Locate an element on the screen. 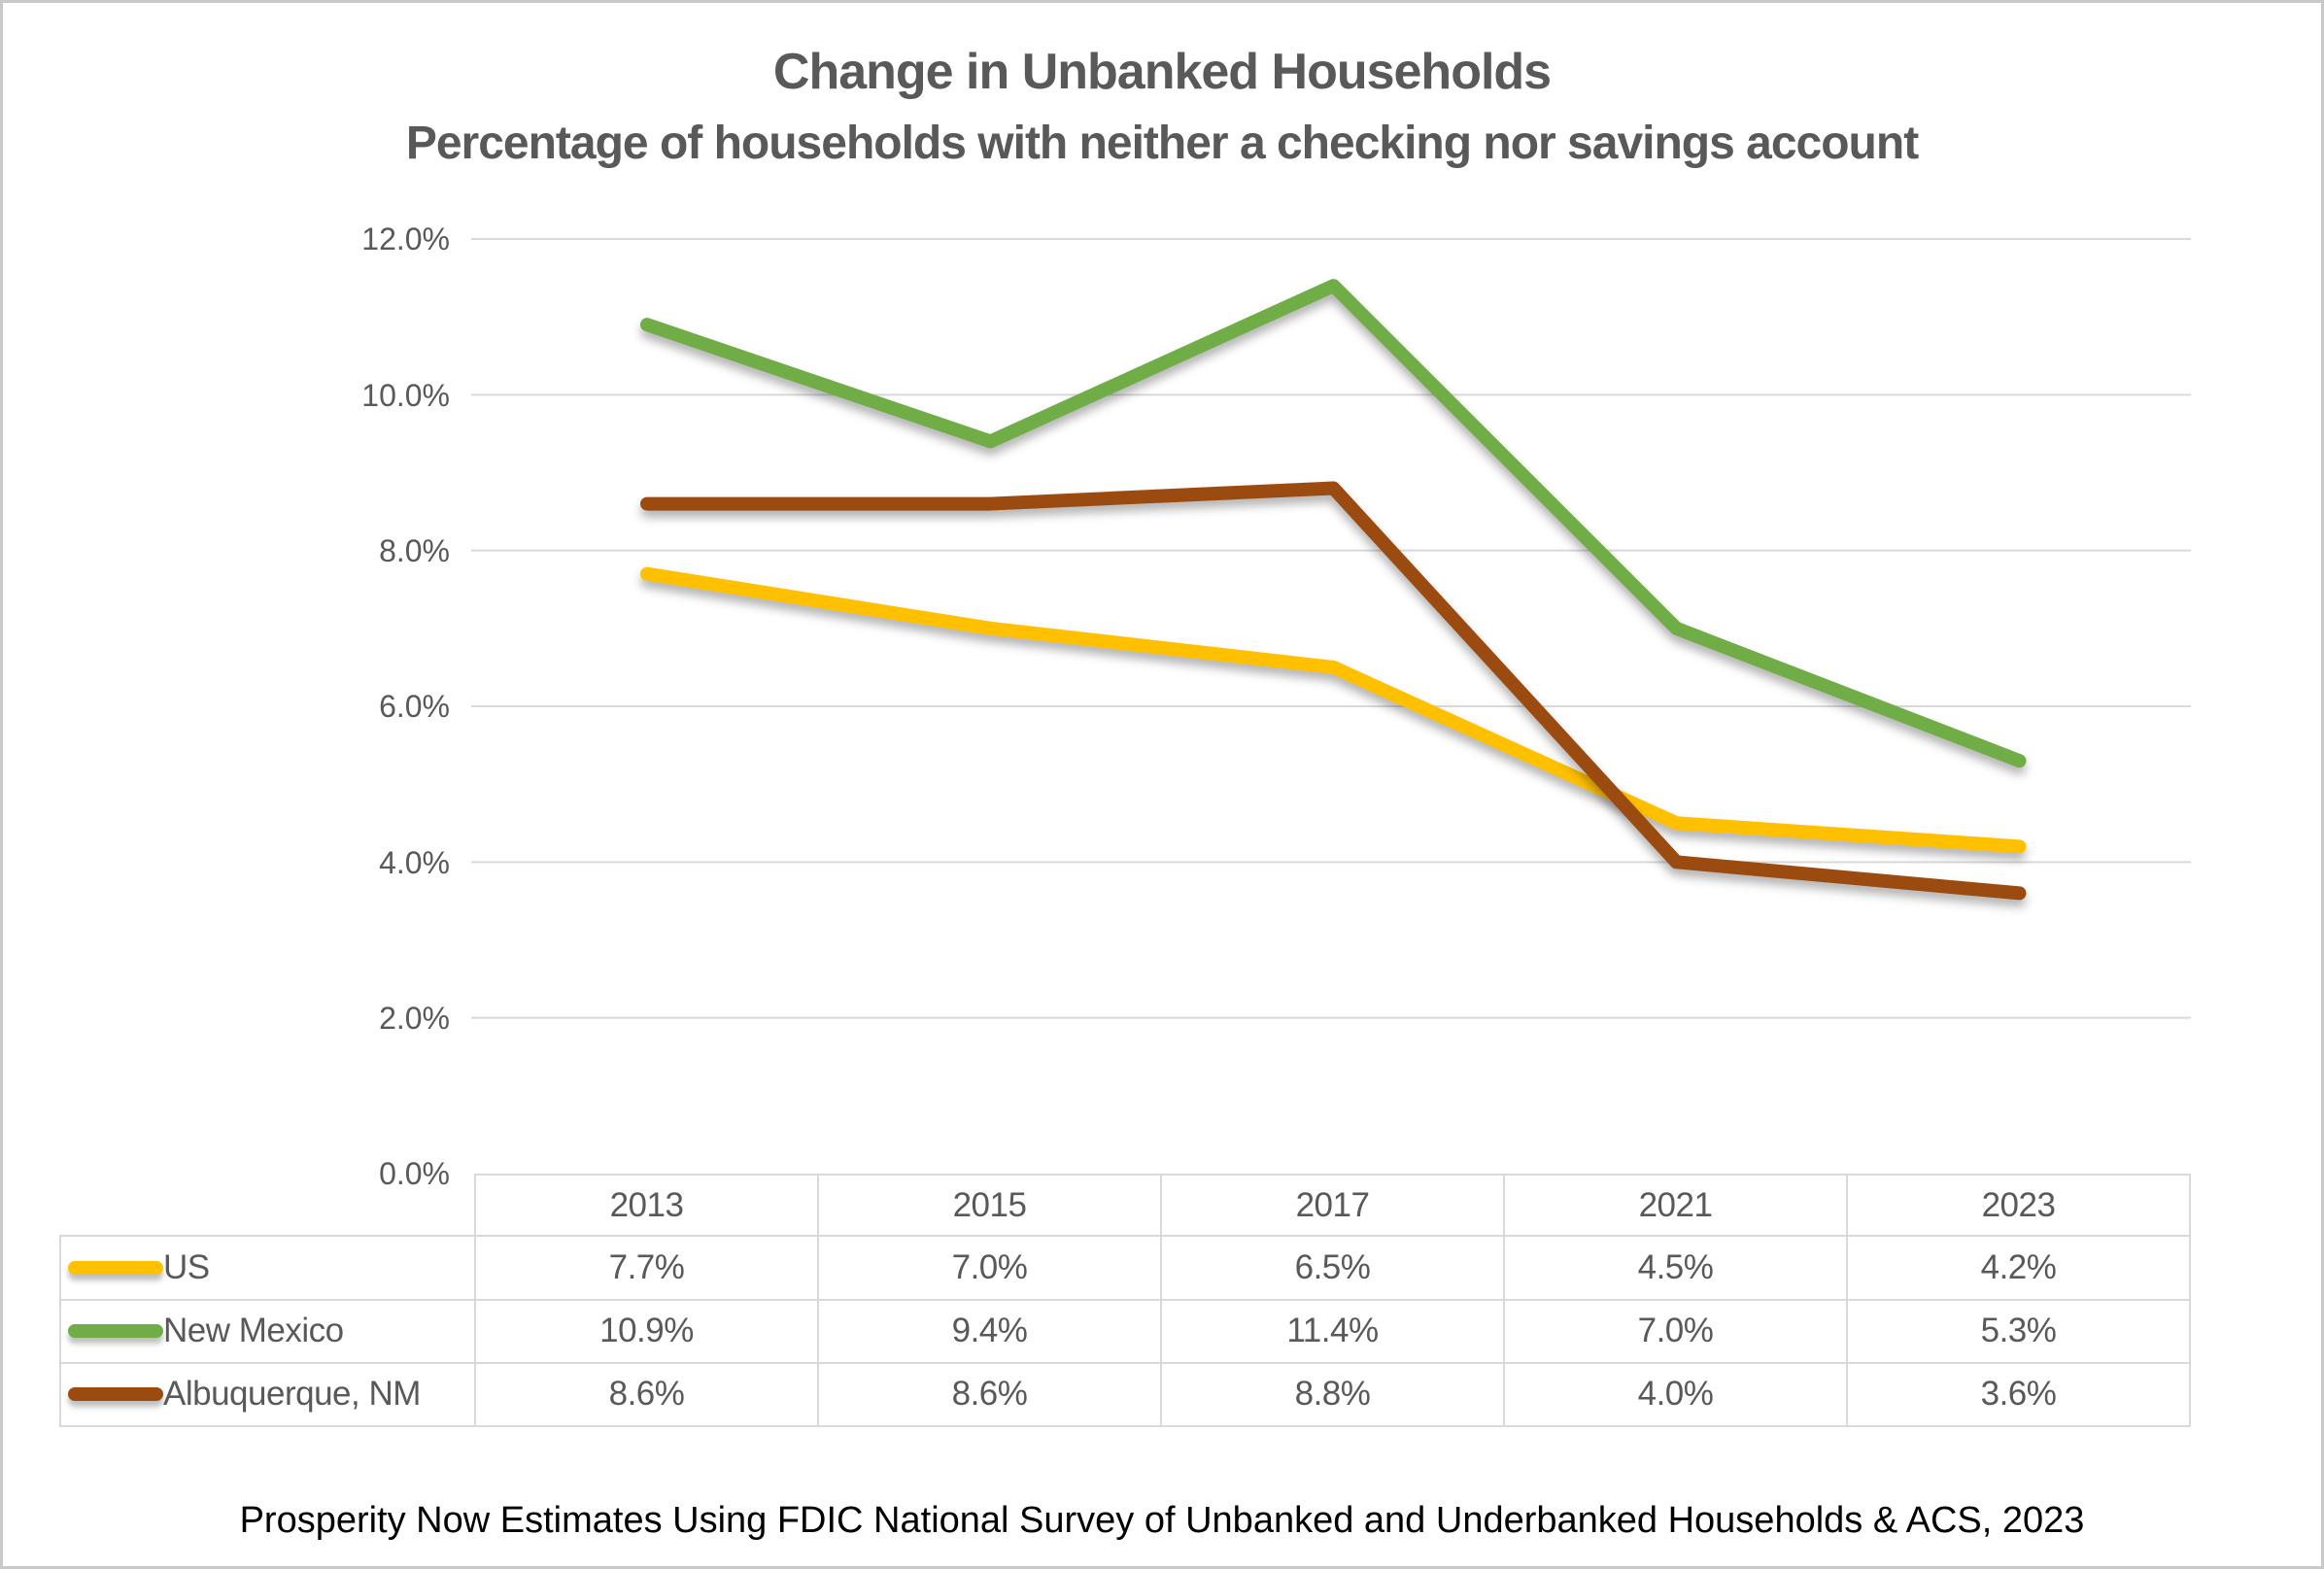 This screenshot has width=2324, height=1569. table-header-year: 2015 is located at coordinates (991, 1206).